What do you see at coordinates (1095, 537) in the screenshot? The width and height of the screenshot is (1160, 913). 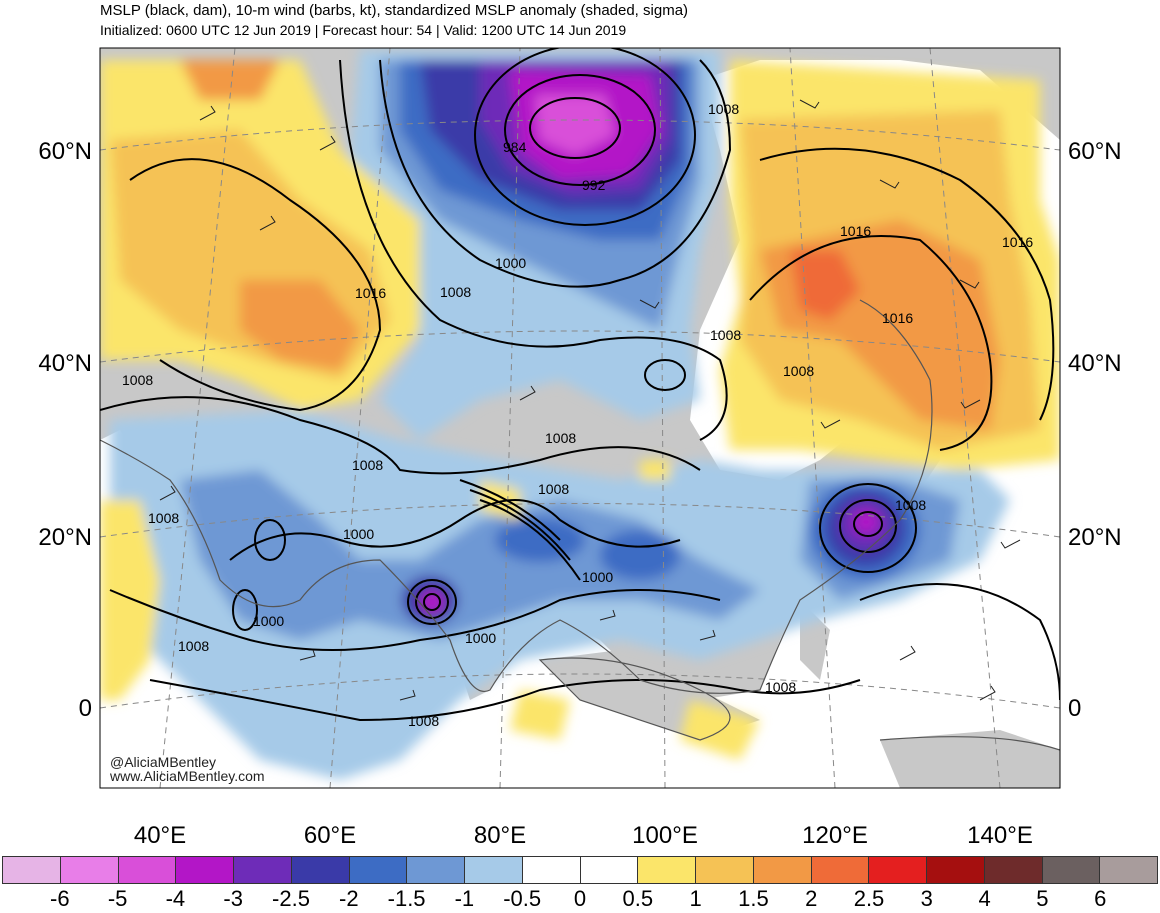 I see `lat-label-right: 20°N` at bounding box center [1095, 537].